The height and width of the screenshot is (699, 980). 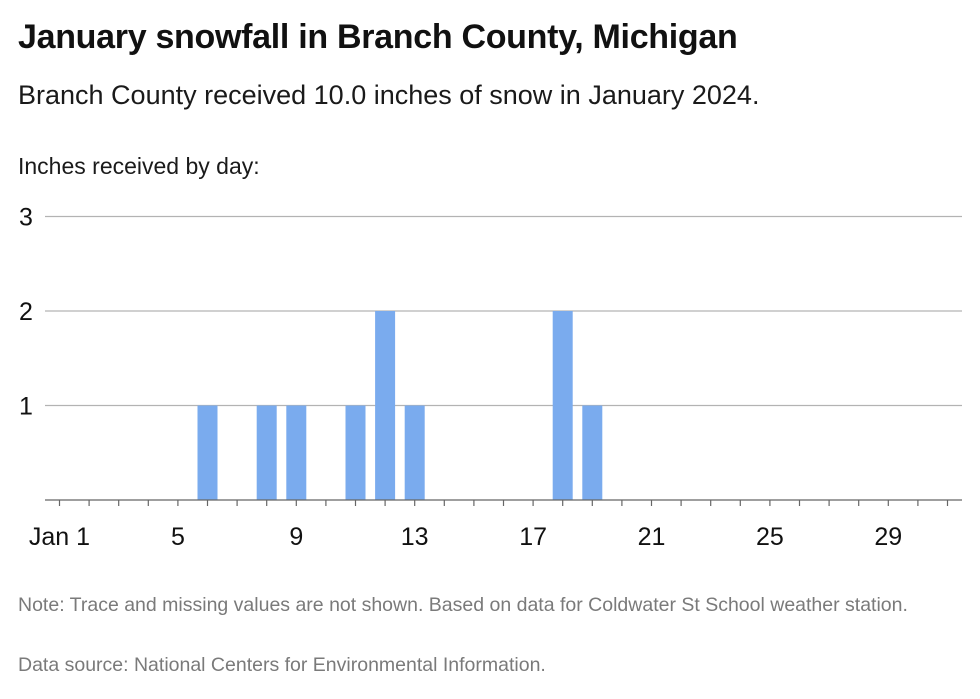 What do you see at coordinates (770, 537) in the screenshot?
I see `x-tick-label: 25` at bounding box center [770, 537].